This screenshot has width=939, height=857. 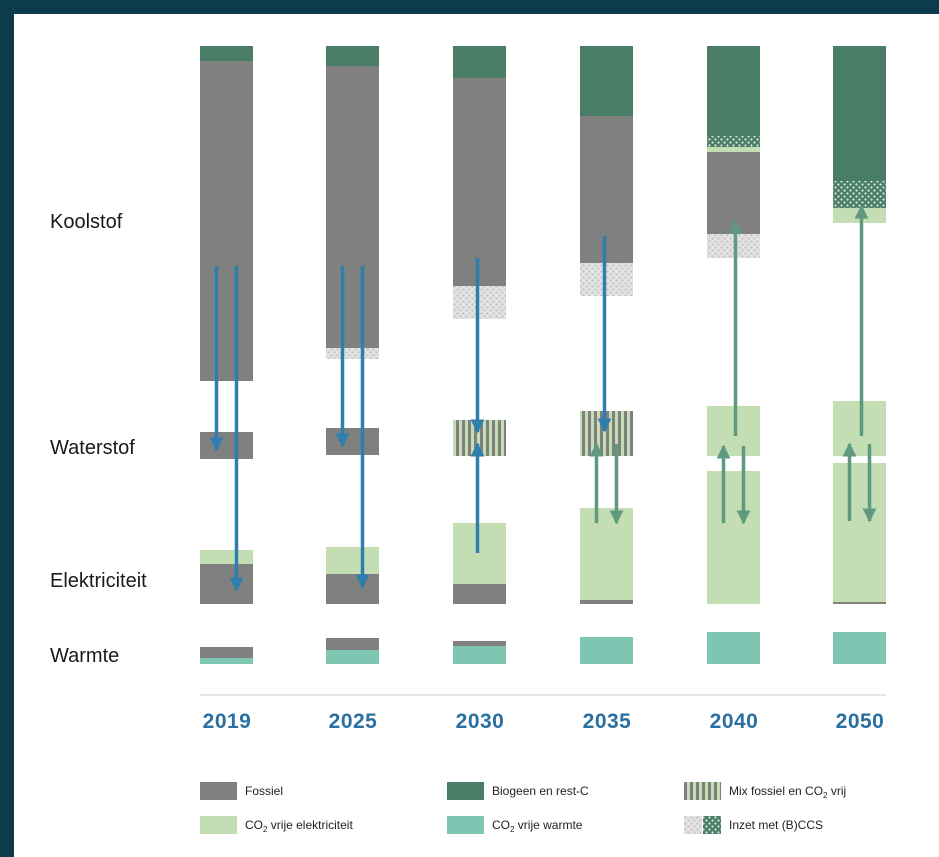 What do you see at coordinates (352, 441) in the screenshot?
I see `bar-segment-2025-waterstof-fossil` at bounding box center [352, 441].